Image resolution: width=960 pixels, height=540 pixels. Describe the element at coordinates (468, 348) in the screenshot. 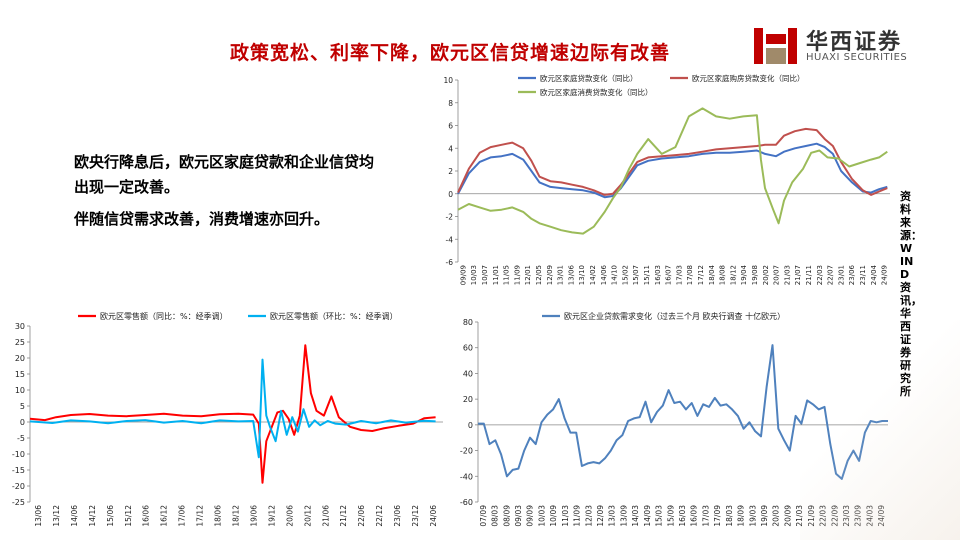

I see `y-tick-label: 60` at that location.